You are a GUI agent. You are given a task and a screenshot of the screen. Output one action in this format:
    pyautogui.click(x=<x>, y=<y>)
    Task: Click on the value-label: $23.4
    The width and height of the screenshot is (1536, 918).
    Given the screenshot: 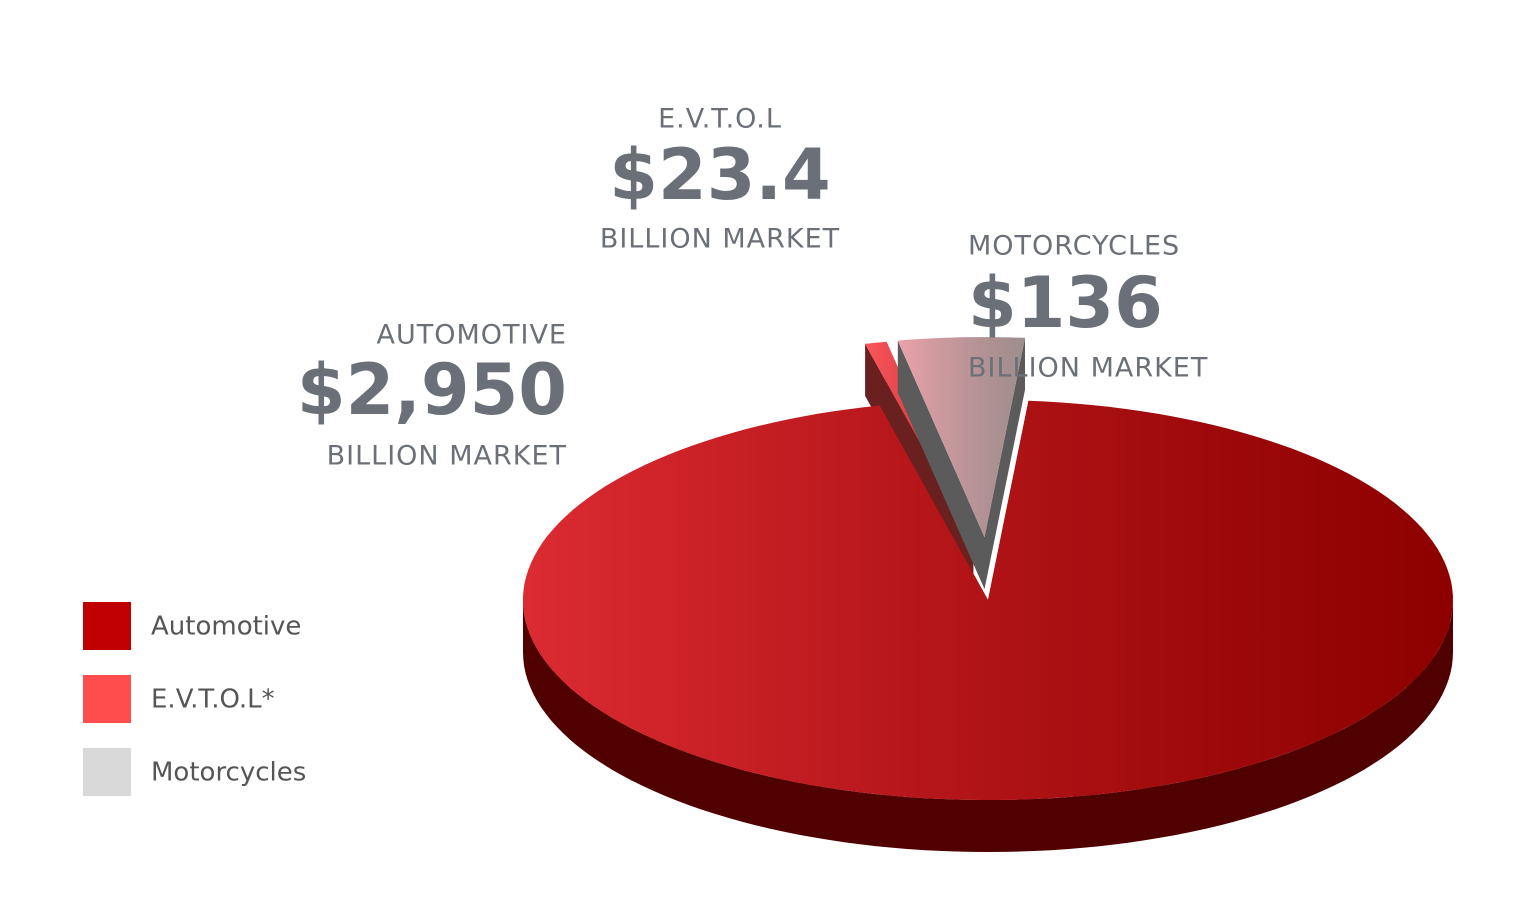 What is the action you would take?
    pyautogui.click(x=719, y=175)
    